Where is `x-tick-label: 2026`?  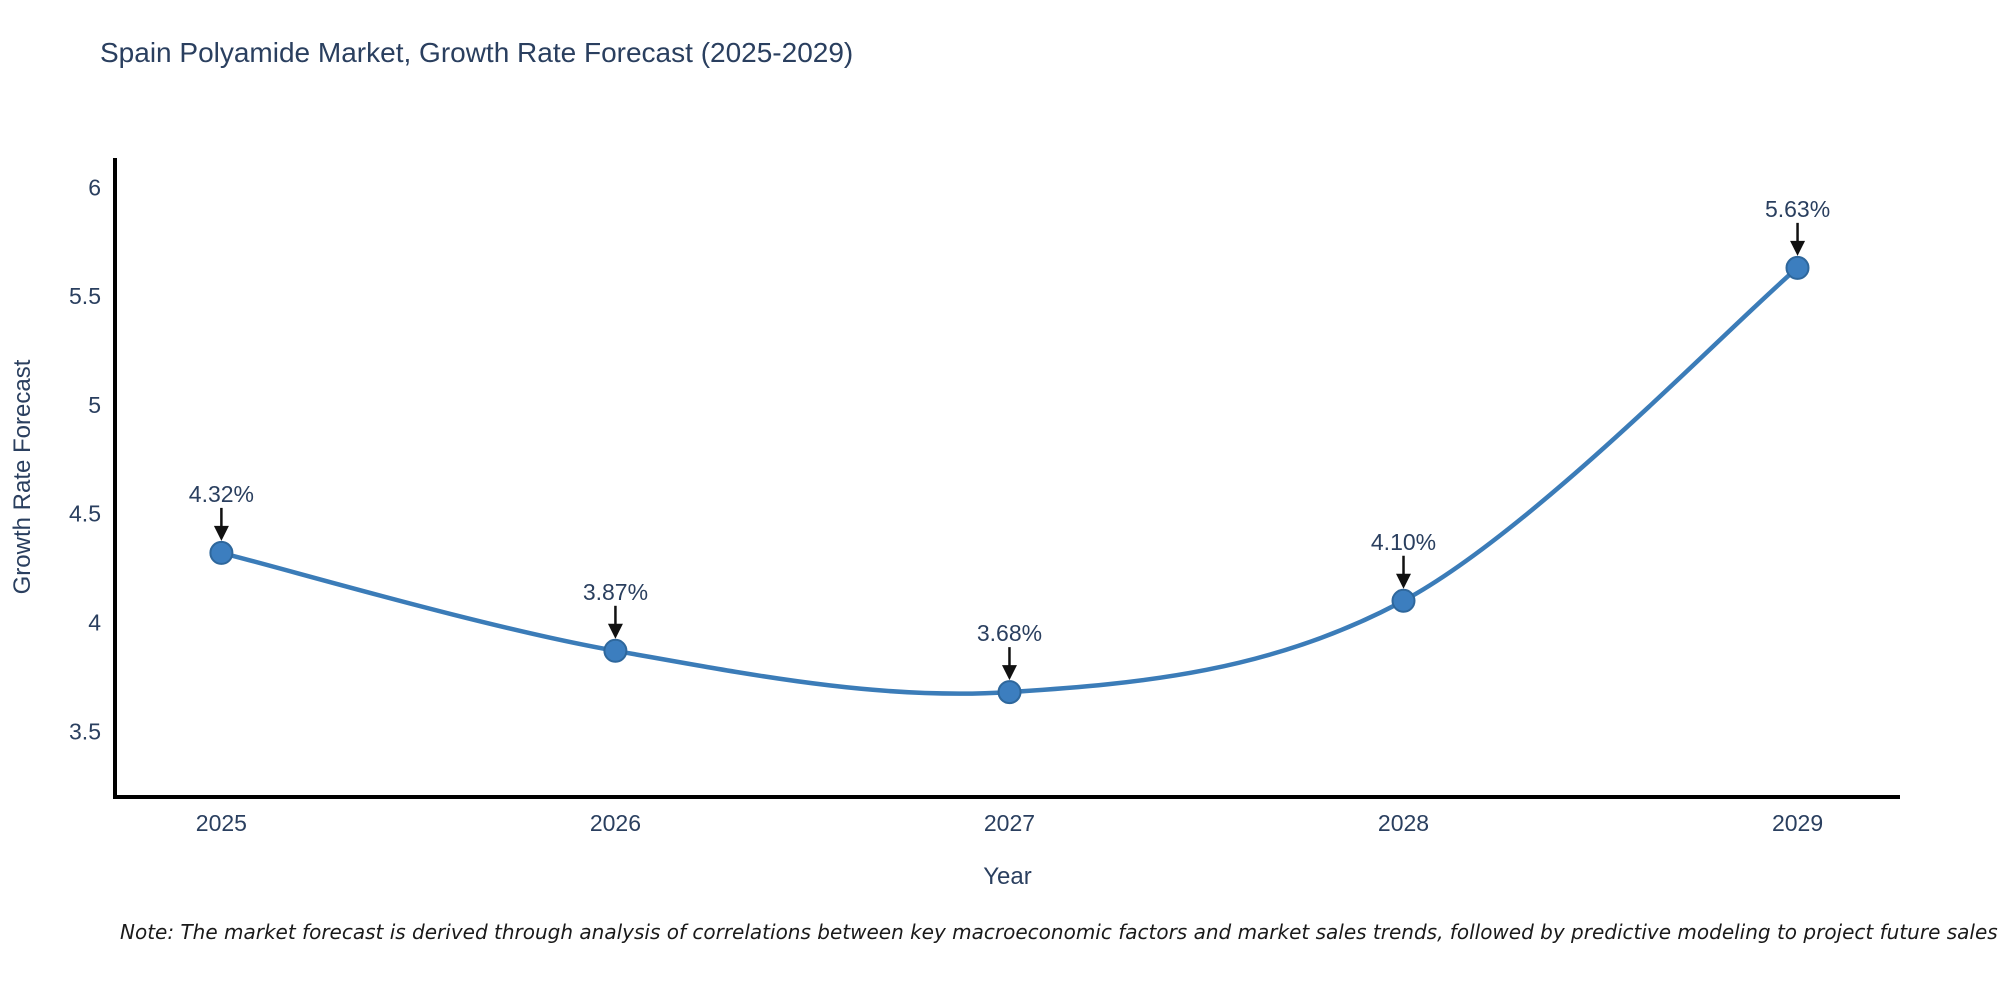 x-tick-label: 2026 is located at coordinates (615, 823).